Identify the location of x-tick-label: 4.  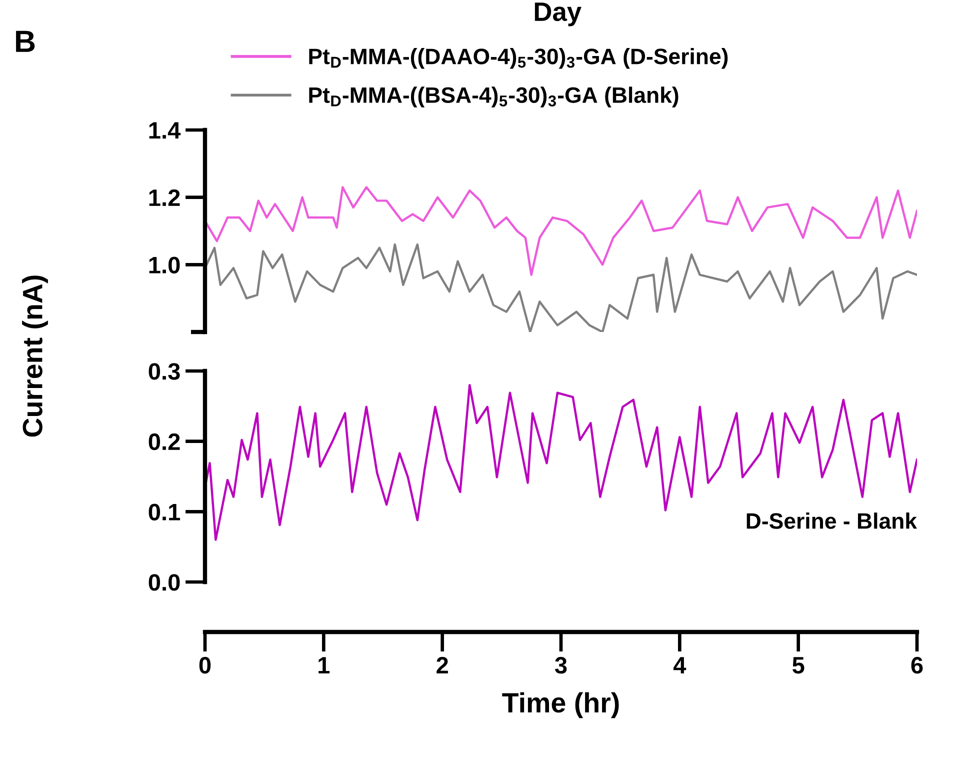
(679, 665).